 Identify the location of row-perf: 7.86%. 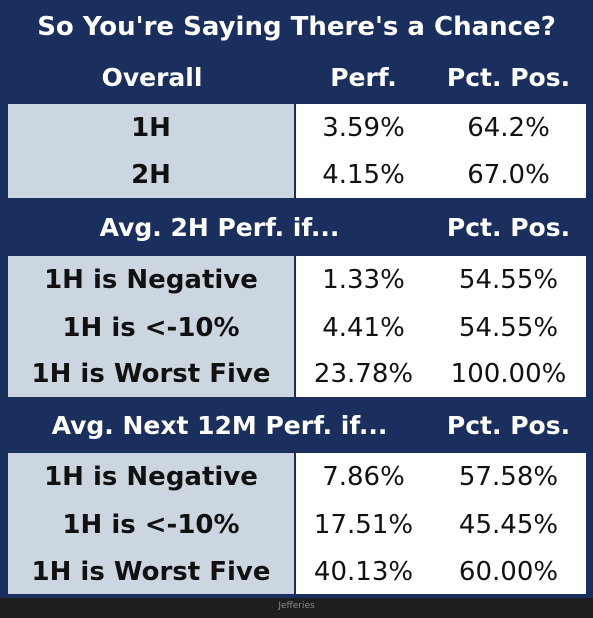
(363, 477).